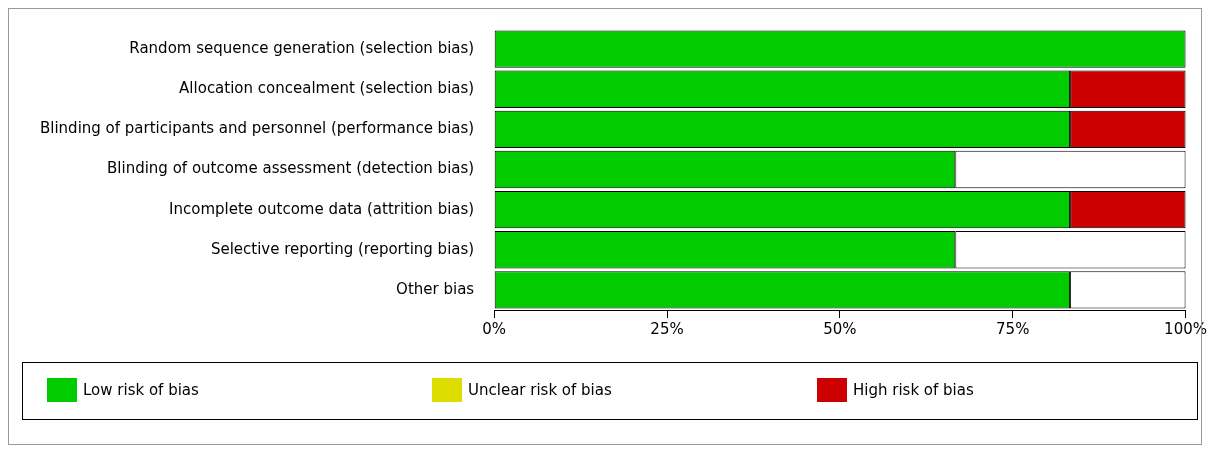 The height and width of the screenshot is (457, 1210). What do you see at coordinates (342, 248) in the screenshot?
I see `y-tick-label: Selective reporting (reporting bias)` at bounding box center [342, 248].